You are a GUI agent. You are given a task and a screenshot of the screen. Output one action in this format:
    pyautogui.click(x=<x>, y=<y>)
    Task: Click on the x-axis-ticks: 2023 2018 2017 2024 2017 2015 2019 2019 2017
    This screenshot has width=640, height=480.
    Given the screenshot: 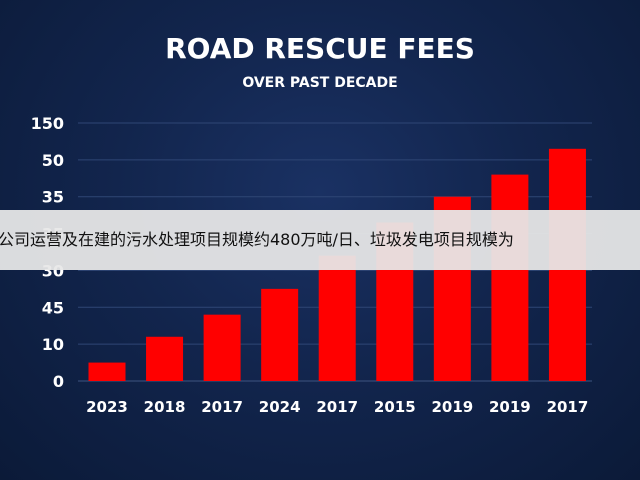 What is the action you would take?
    pyautogui.click(x=337, y=407)
    